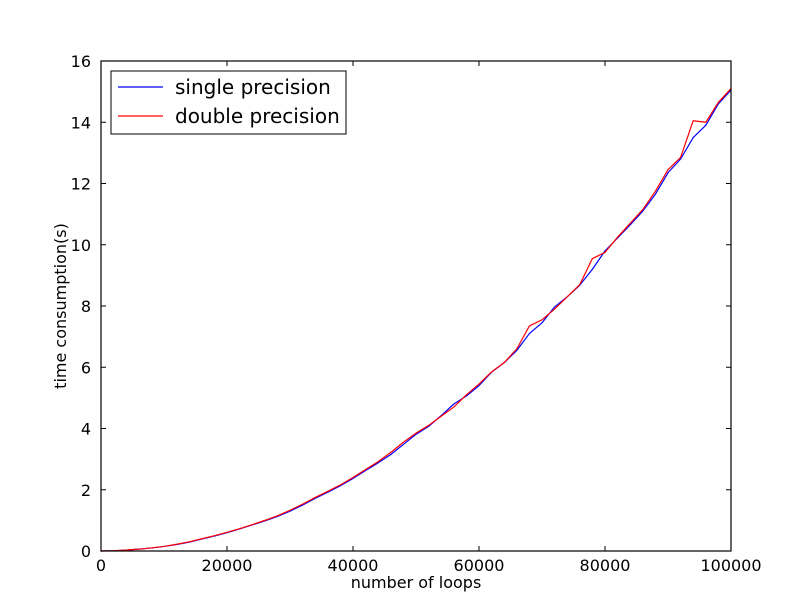 The image size is (812, 612). Describe the element at coordinates (227, 565) in the screenshot. I see `x-tick-label-1: 20000` at that location.